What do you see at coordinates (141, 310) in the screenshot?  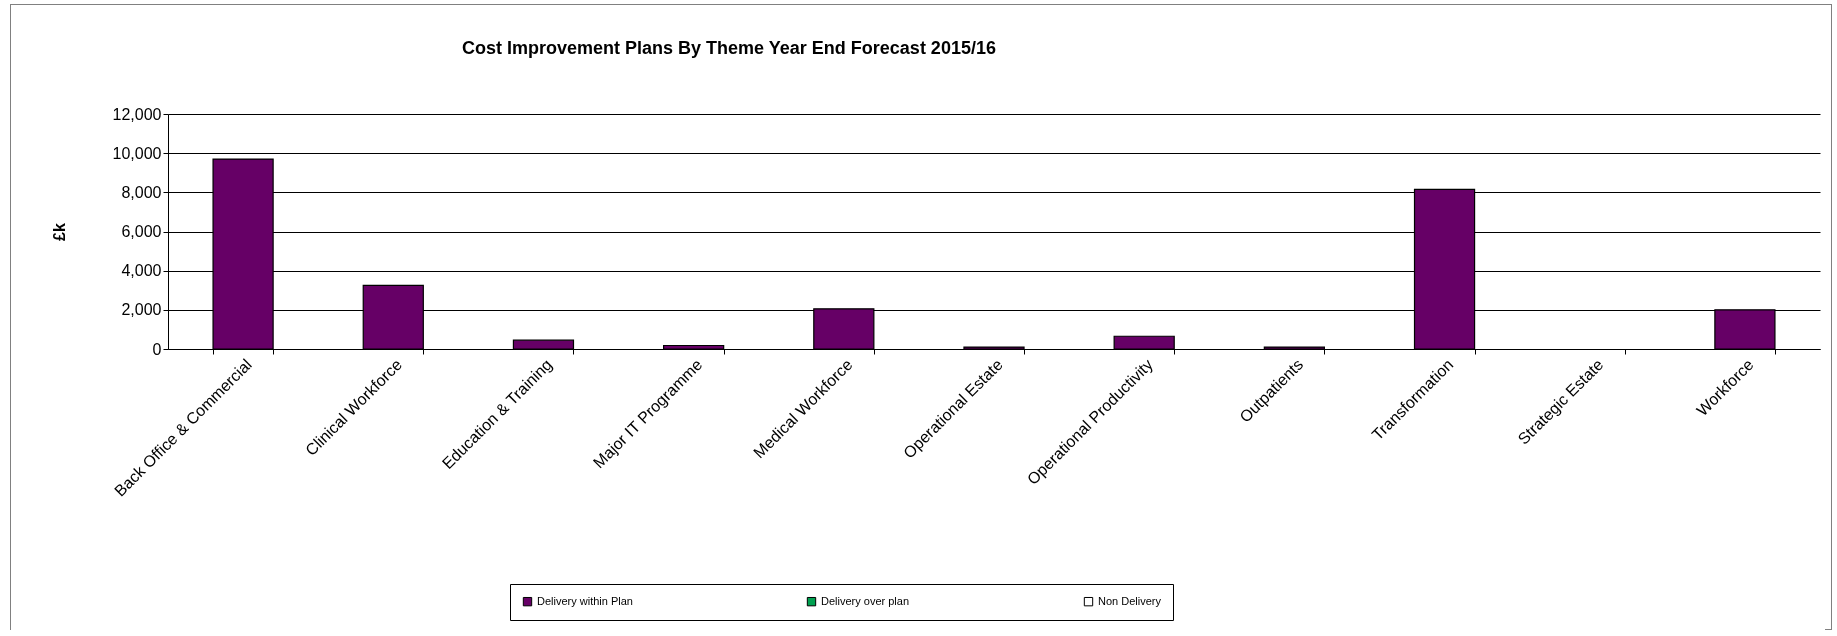 I see `y-tick-label: 2,000` at bounding box center [141, 310].